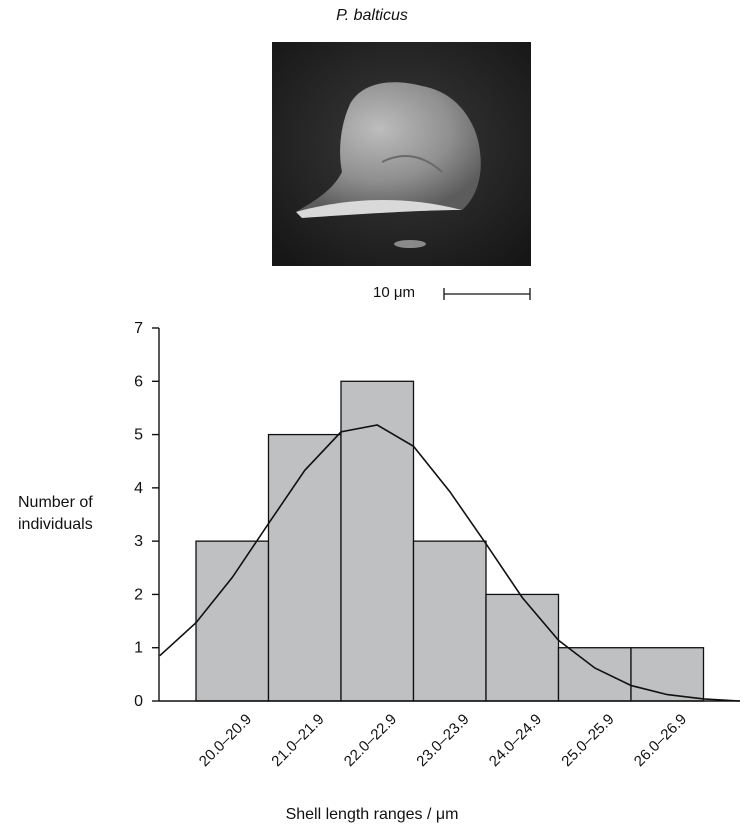  Describe the element at coordinates (138, 648) in the screenshot. I see `y-tick-label-1: 1` at that location.